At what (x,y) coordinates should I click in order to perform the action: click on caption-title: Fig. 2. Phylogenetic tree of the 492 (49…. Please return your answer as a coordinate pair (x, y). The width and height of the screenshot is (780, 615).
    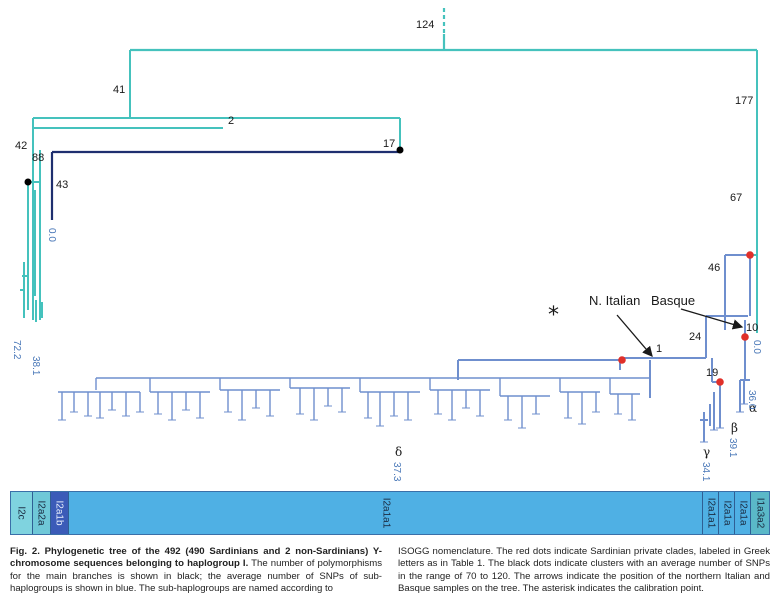
    Looking at the image, I should click on (196, 558).